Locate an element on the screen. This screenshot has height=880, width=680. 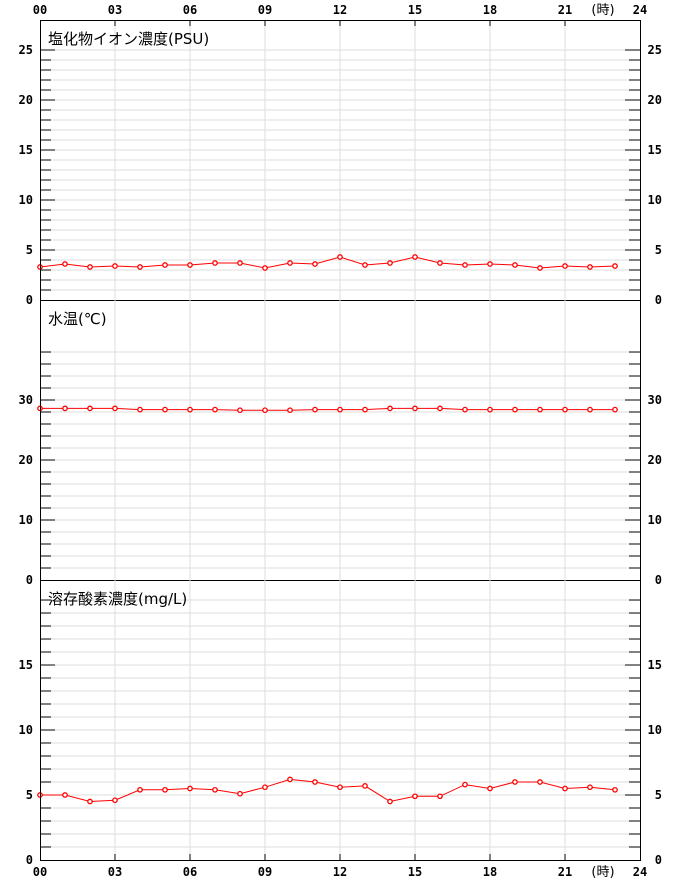
x-tick-label-bottom: 00 is located at coordinates (40, 872).